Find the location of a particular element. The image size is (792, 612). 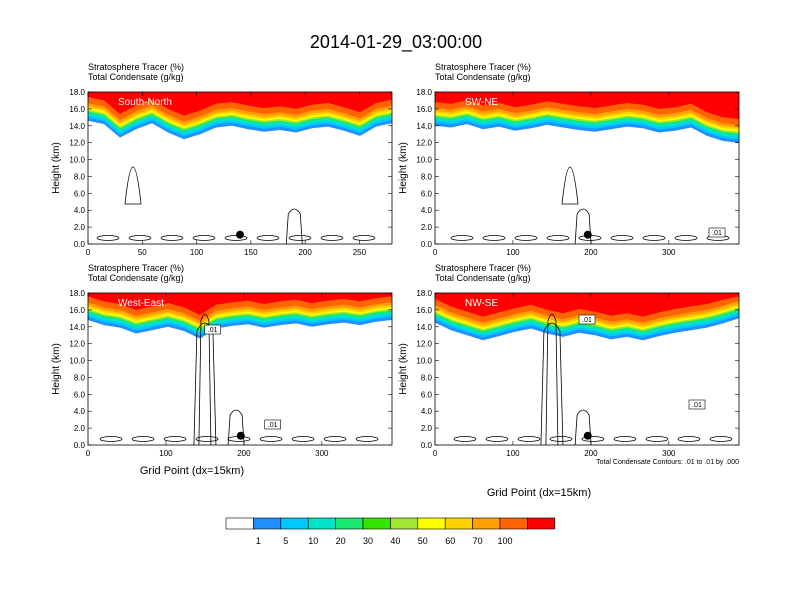

colorbar-label: 30 is located at coordinates (368, 541).